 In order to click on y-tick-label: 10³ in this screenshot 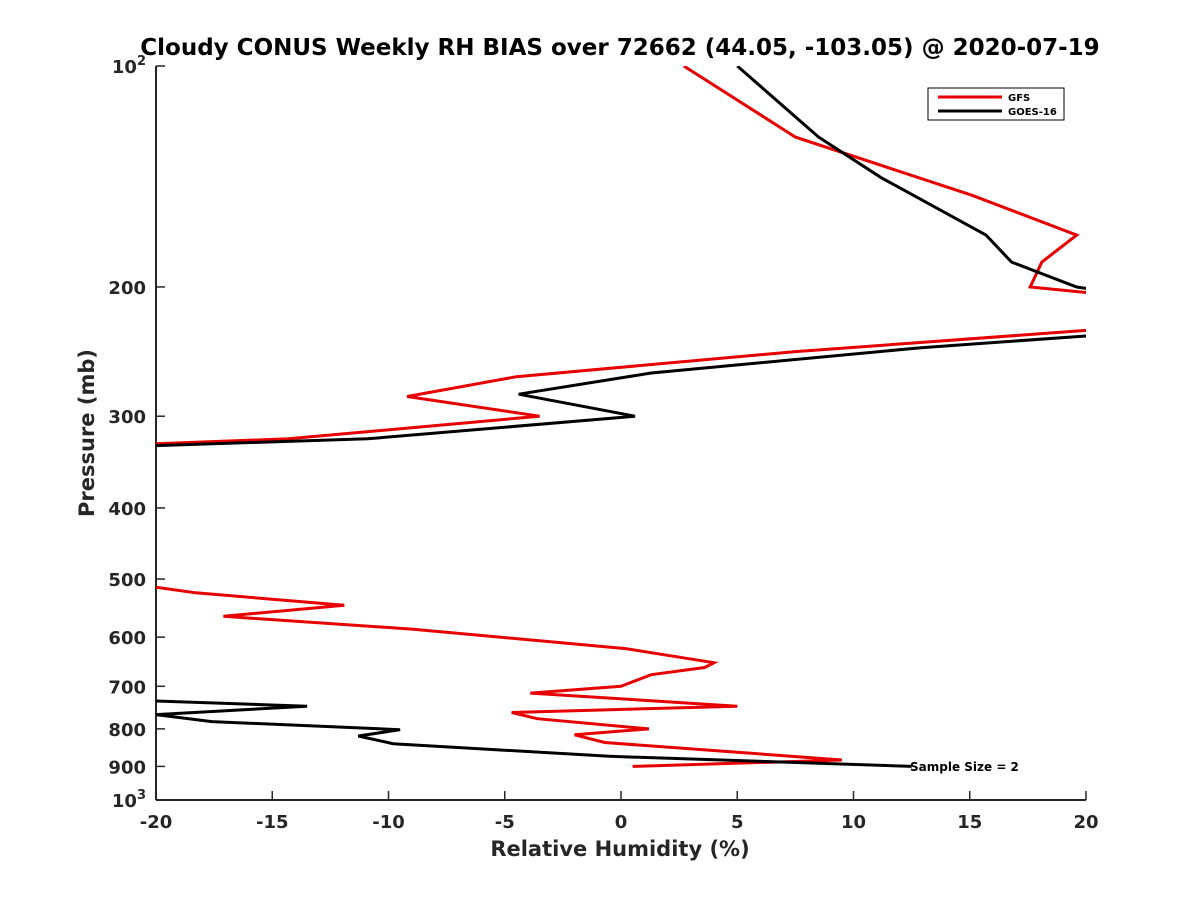, I will do `click(129, 800)`.